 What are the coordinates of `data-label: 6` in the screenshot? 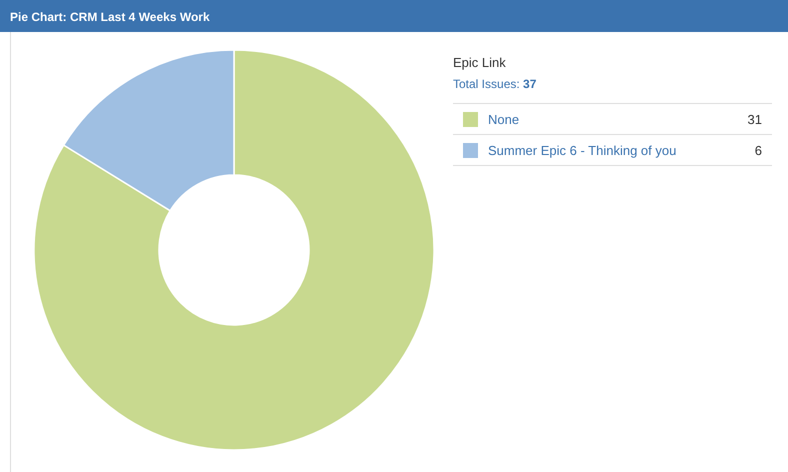 It's located at (758, 150).